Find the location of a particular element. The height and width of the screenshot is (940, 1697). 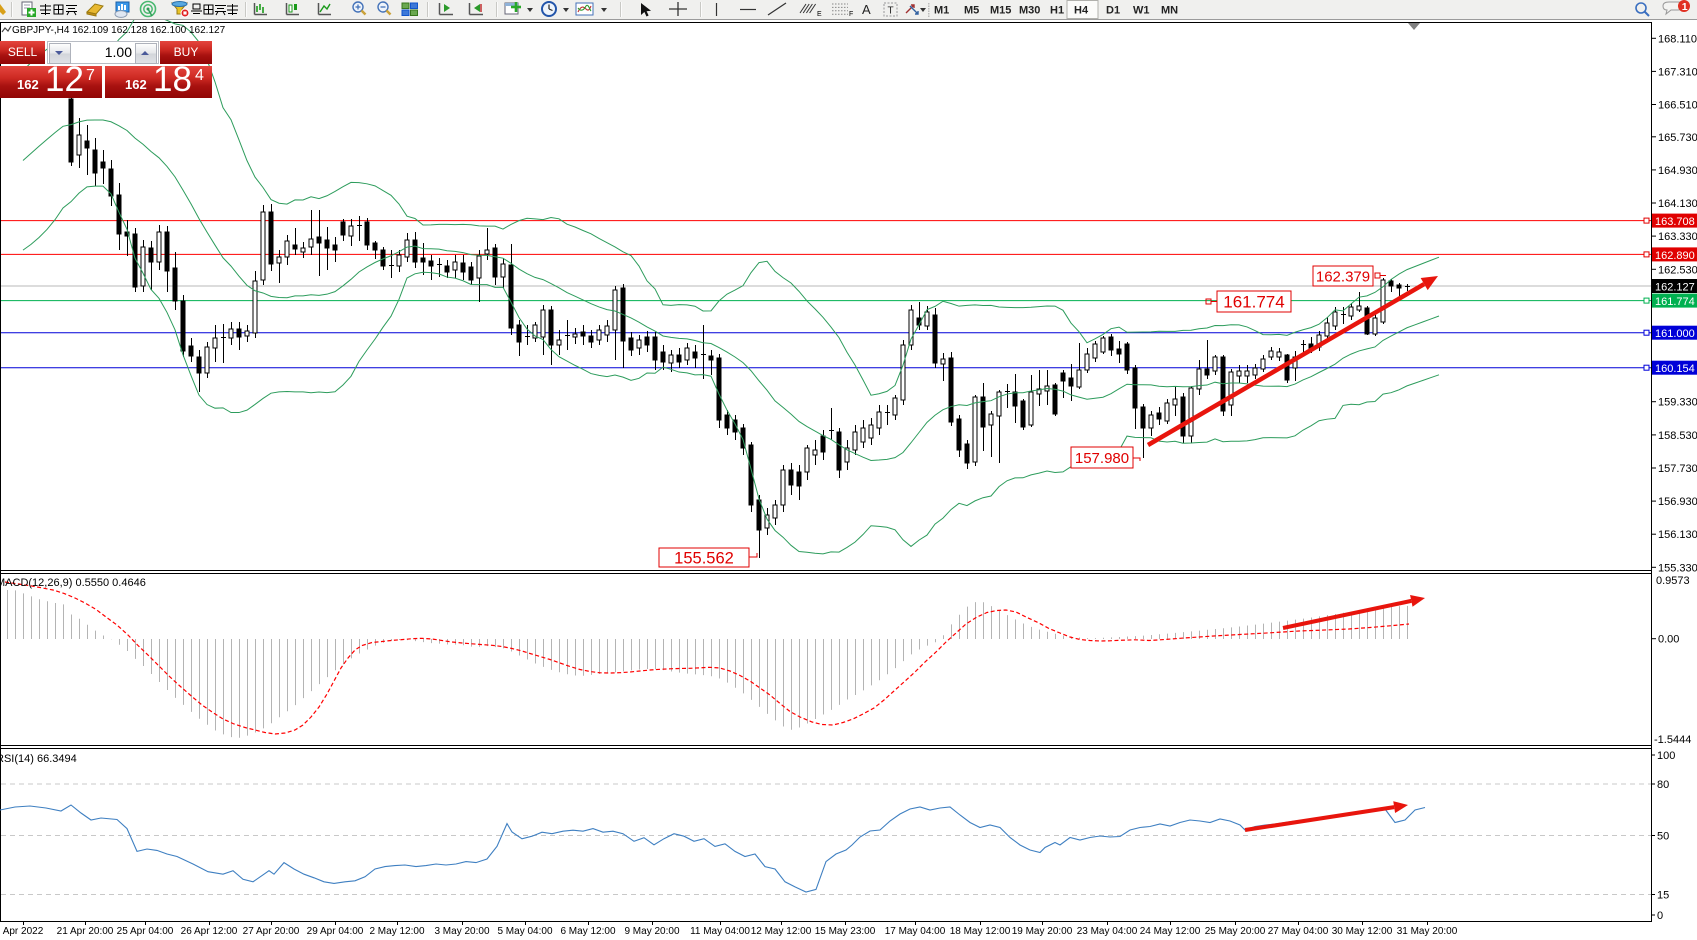

svg-text: 23 May 04:00 is located at coordinates (1107, 931).